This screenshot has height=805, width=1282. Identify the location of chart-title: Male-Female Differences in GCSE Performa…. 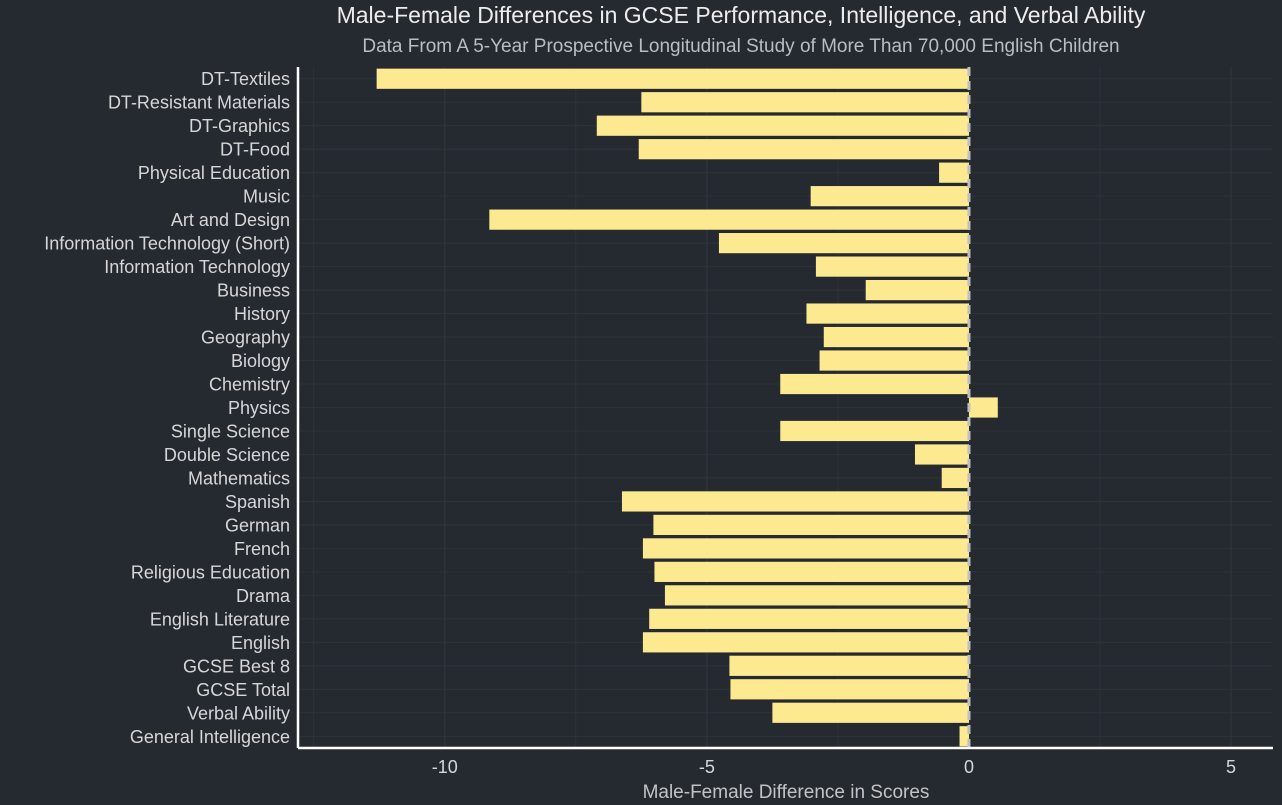
(741, 15).